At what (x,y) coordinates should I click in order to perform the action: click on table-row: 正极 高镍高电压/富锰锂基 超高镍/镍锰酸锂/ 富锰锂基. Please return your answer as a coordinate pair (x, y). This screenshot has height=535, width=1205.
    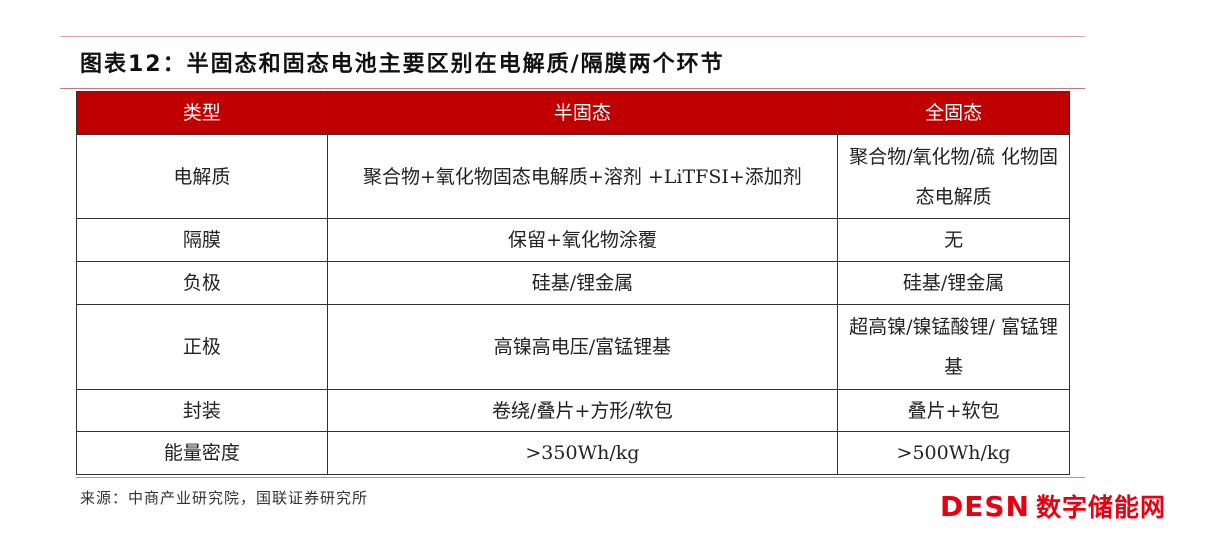
    Looking at the image, I should click on (573, 347).